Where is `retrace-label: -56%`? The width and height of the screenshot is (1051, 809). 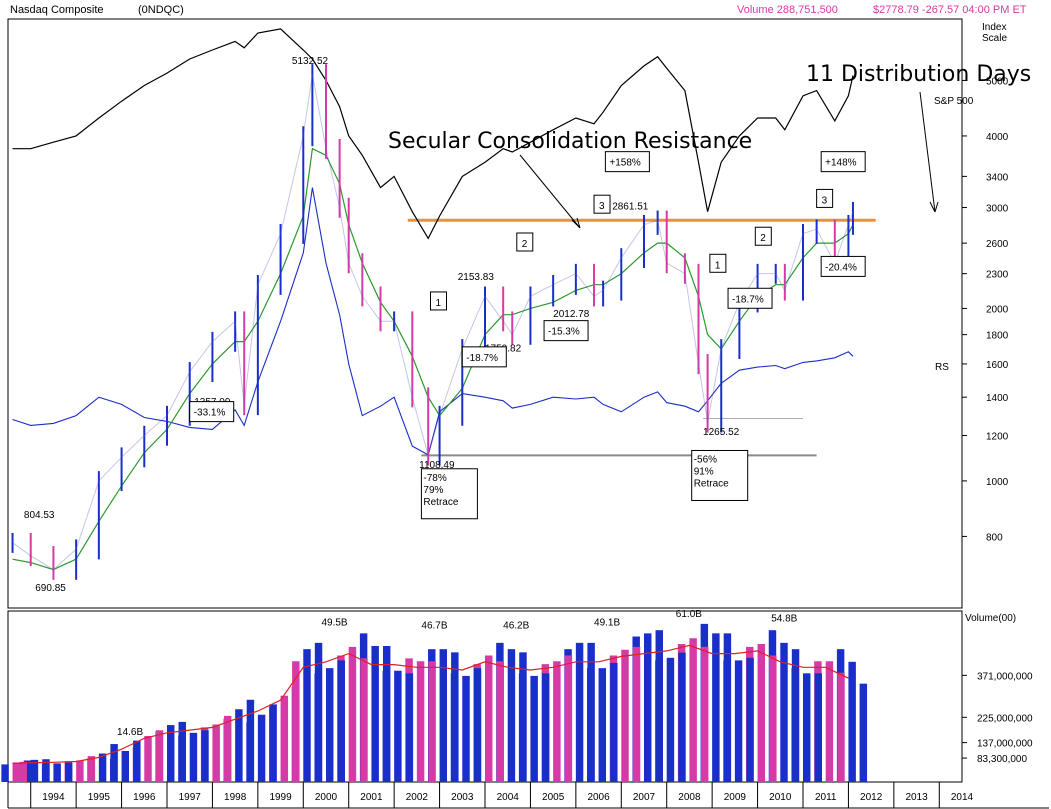 retrace-label: -56% is located at coordinates (705, 459).